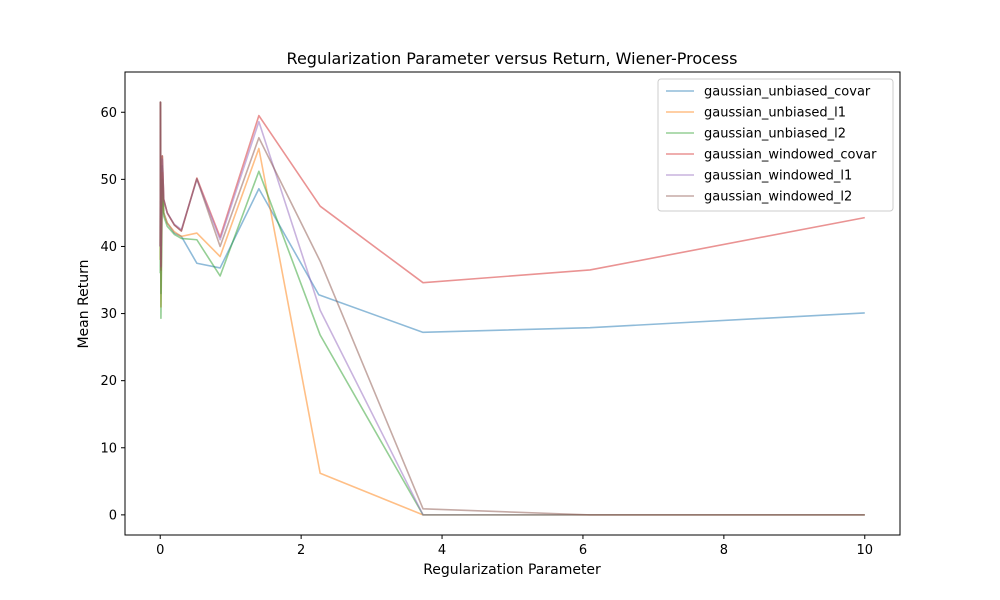 The height and width of the screenshot is (600, 1000). I want to click on y-axis-label: Mean Return, so click(84, 303).